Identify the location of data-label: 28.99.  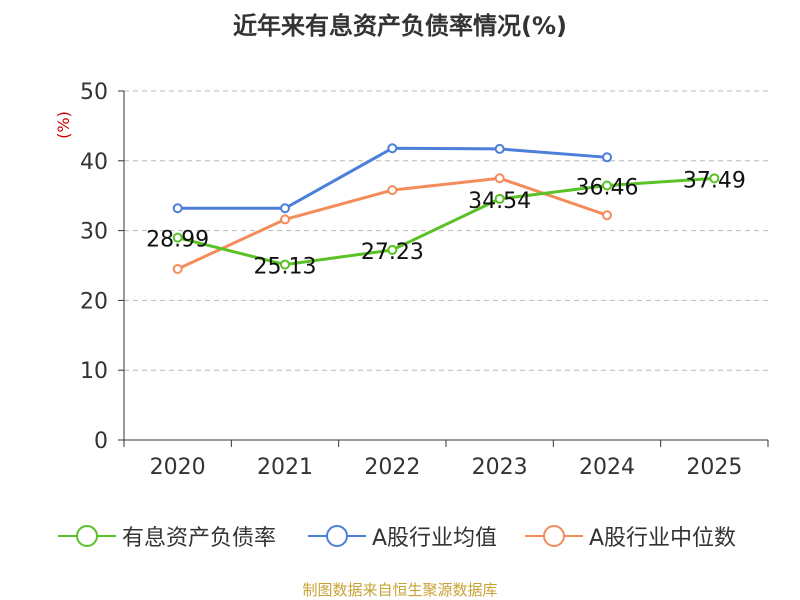
(177, 240).